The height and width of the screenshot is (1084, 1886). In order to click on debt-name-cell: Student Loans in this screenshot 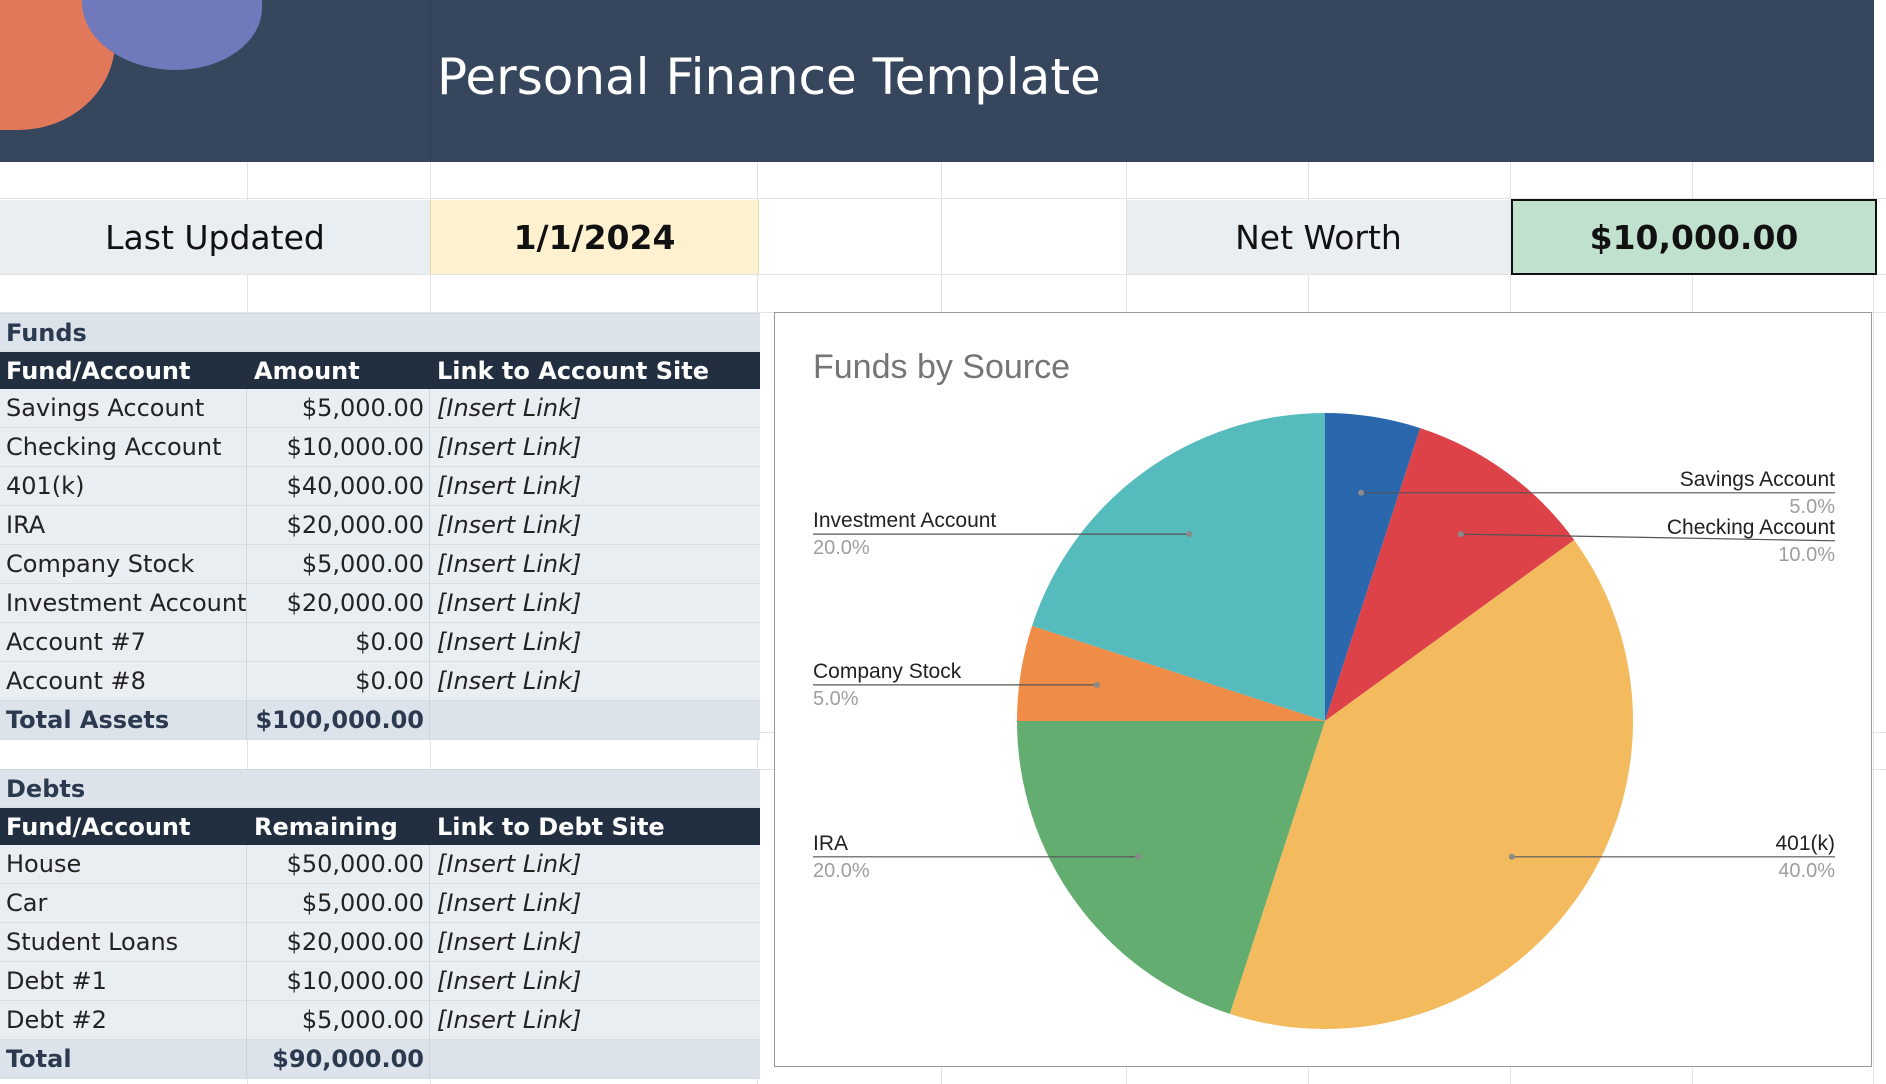, I will do `click(123, 942)`.